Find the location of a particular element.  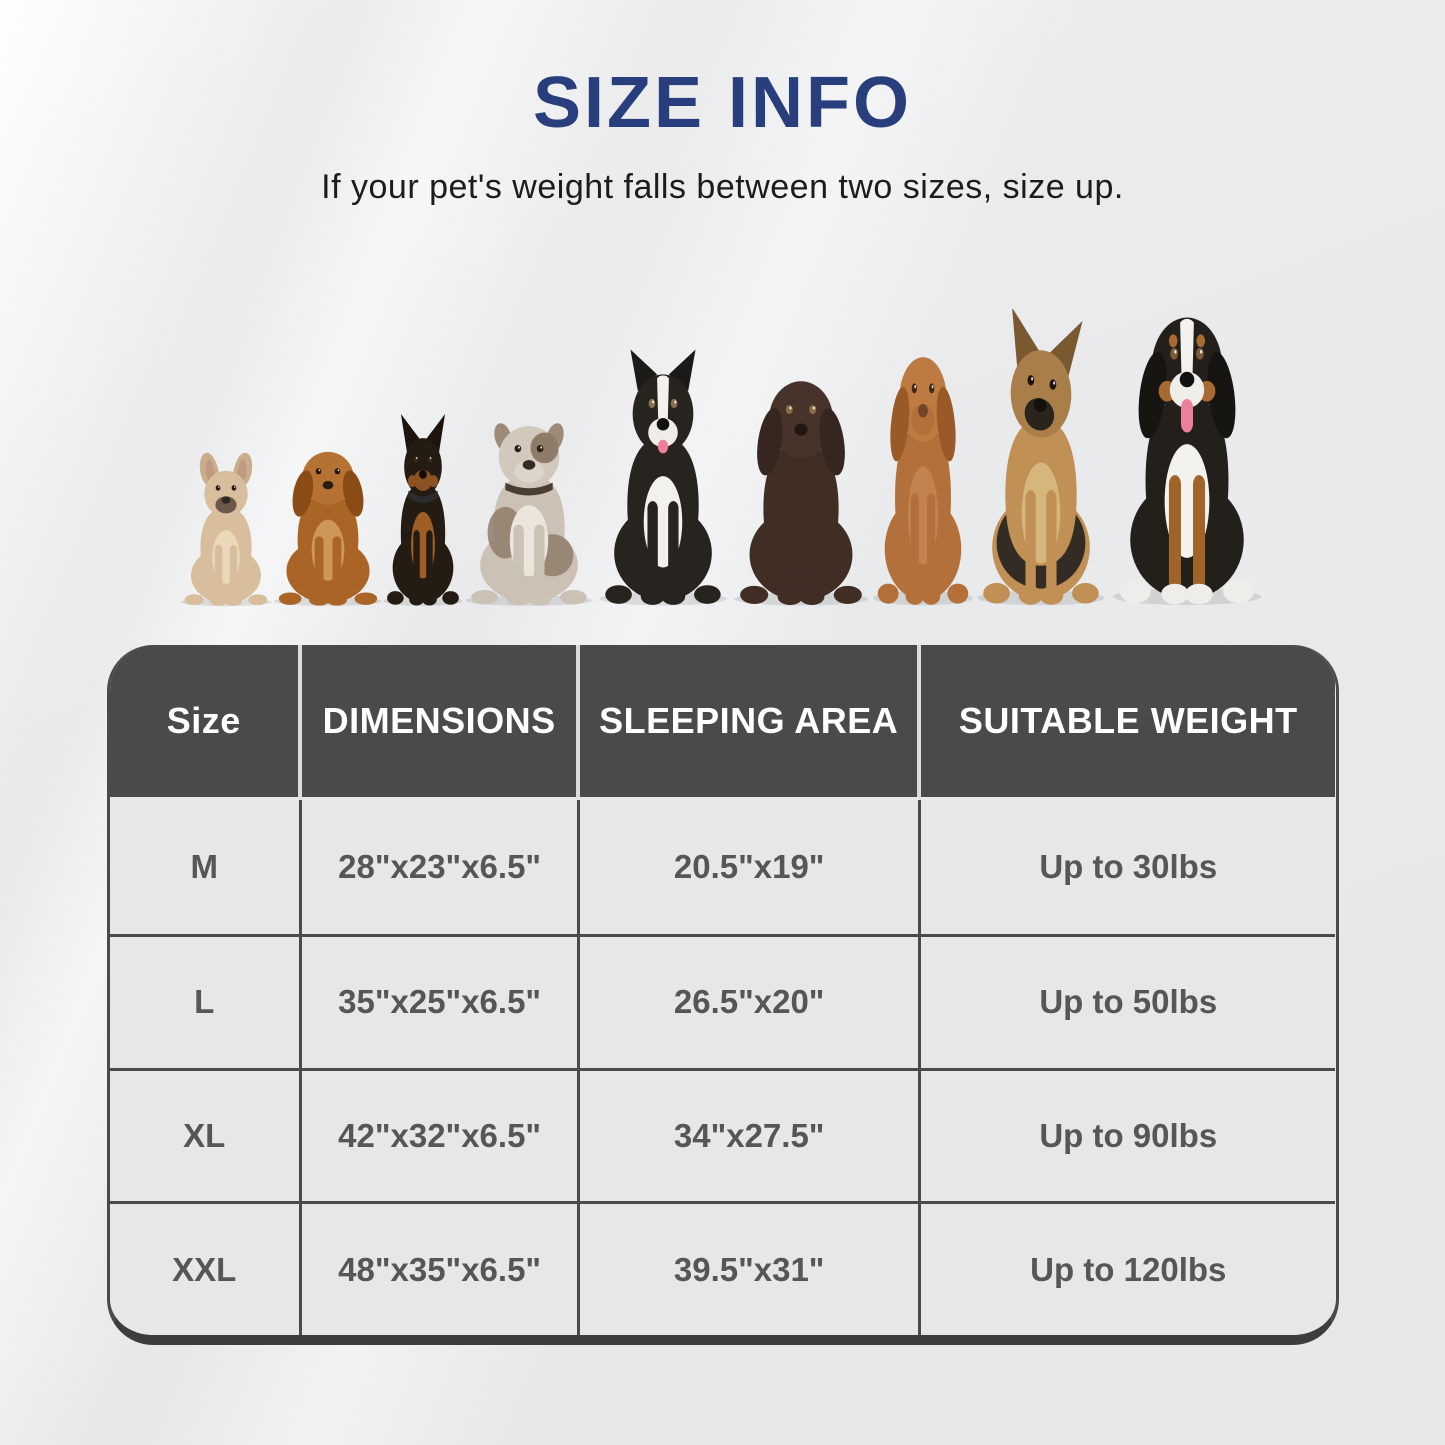

column-header-suitable-weight: SUITABLE WEIGHT is located at coordinates (1128, 722).